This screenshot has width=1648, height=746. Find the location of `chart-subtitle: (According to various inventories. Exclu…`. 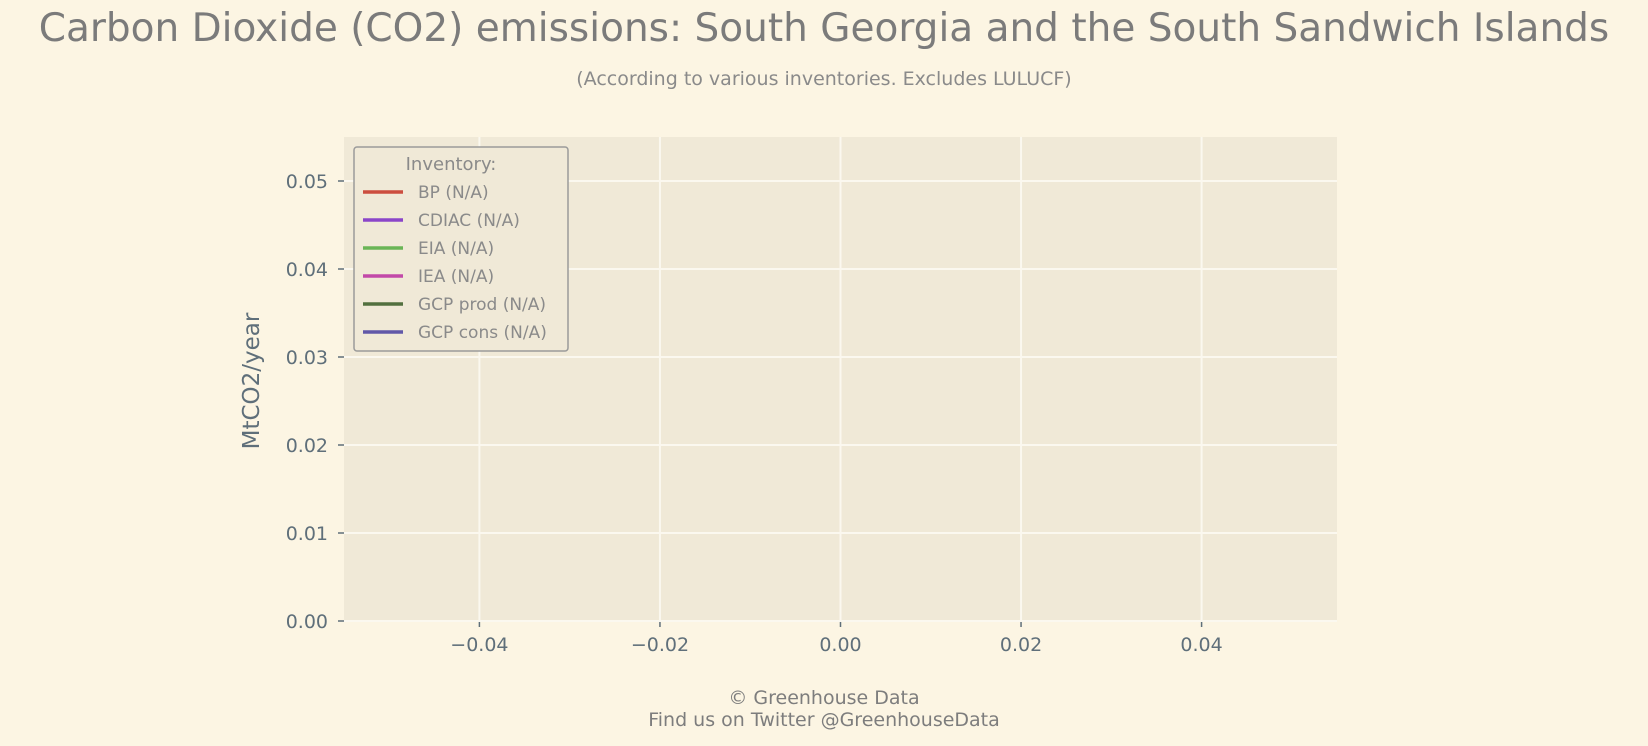

chart-subtitle: (According to various inventories. Exclu… is located at coordinates (824, 79).